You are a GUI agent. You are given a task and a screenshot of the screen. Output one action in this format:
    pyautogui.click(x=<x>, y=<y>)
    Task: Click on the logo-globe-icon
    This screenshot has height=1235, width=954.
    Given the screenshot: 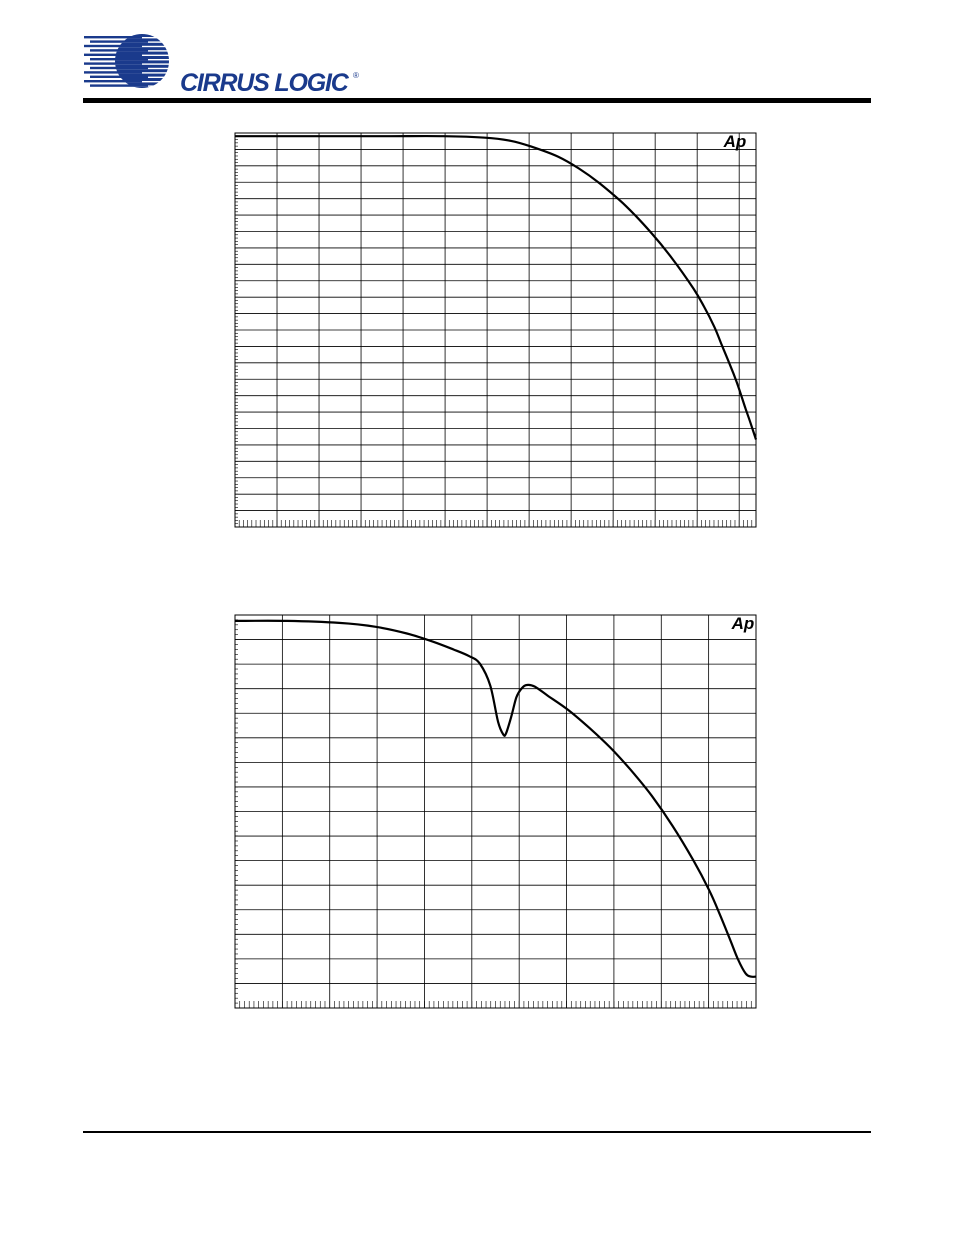 What is the action you would take?
    pyautogui.click(x=129, y=64)
    